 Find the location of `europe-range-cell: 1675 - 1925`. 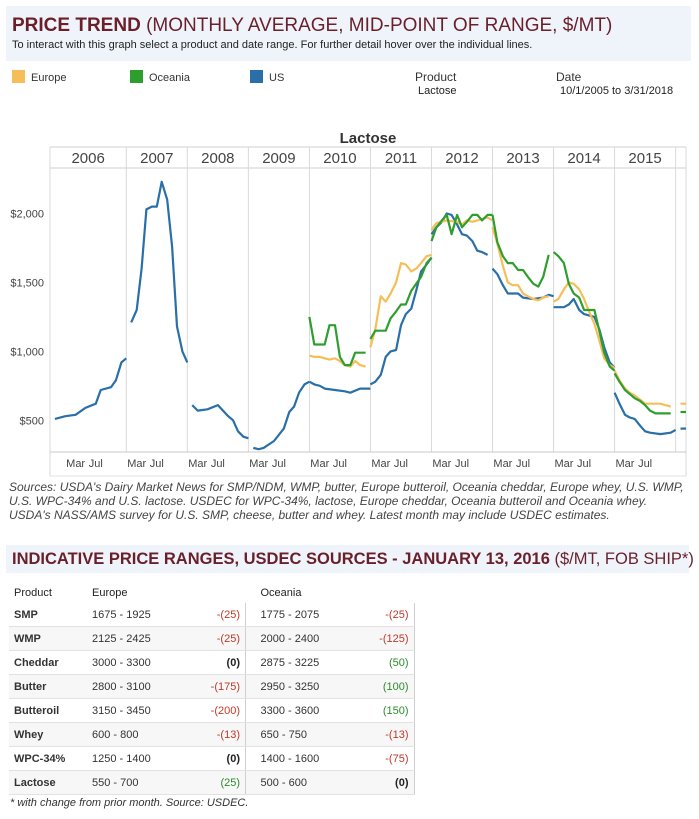

europe-range-cell: 1675 - 1925 is located at coordinates (142, 615).